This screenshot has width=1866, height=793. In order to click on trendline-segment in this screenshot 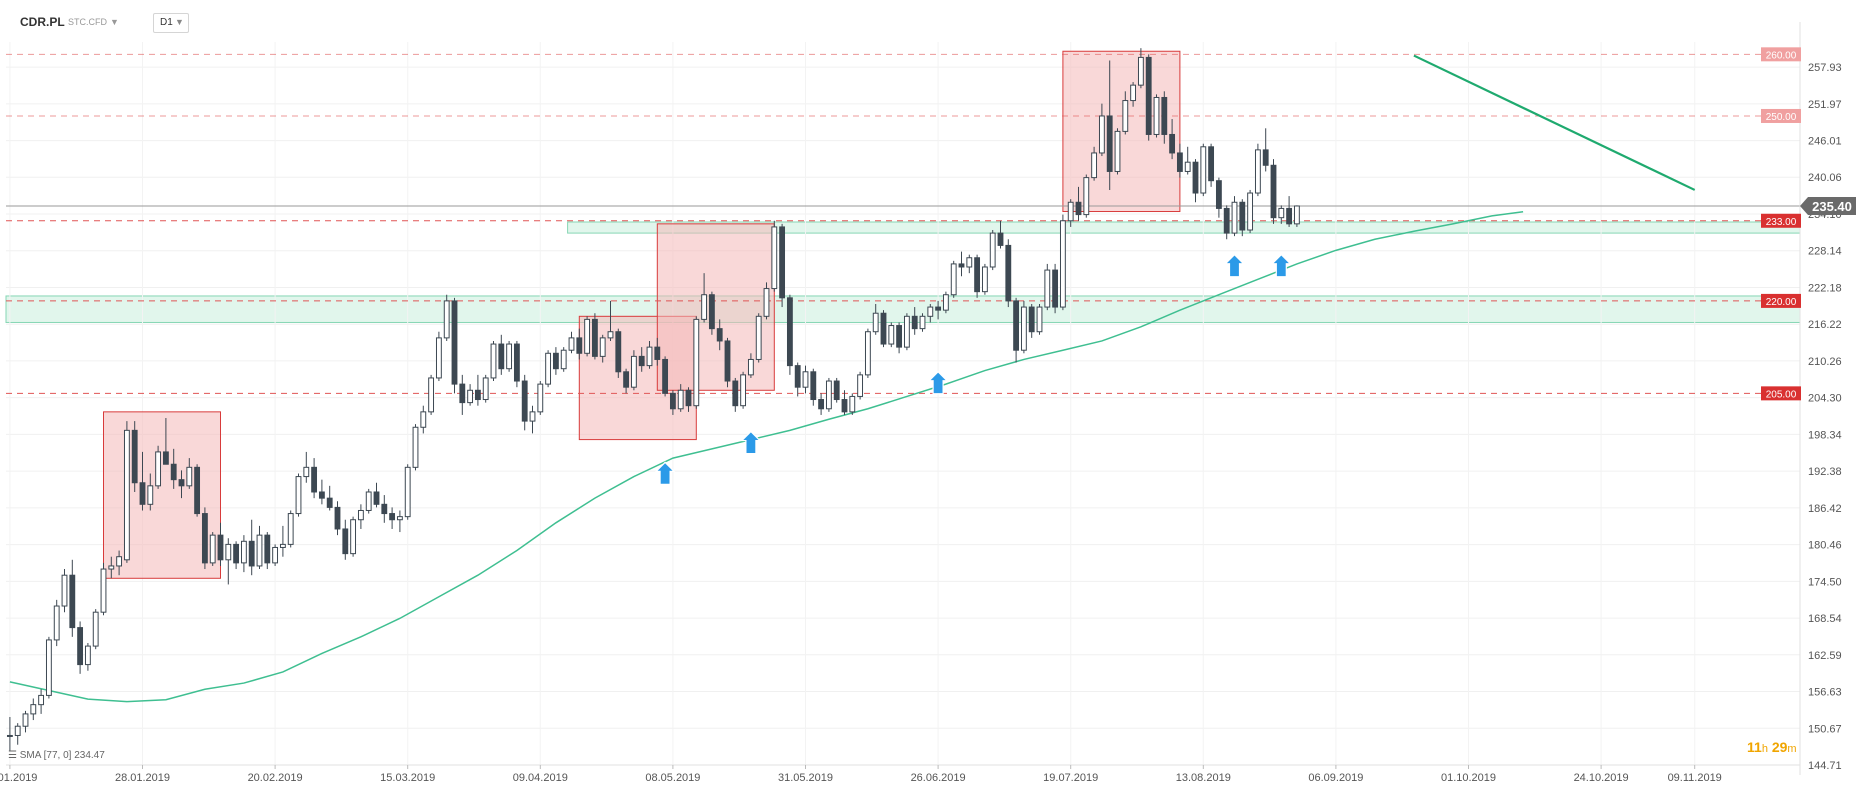, I will do `click(1554, 122)`.